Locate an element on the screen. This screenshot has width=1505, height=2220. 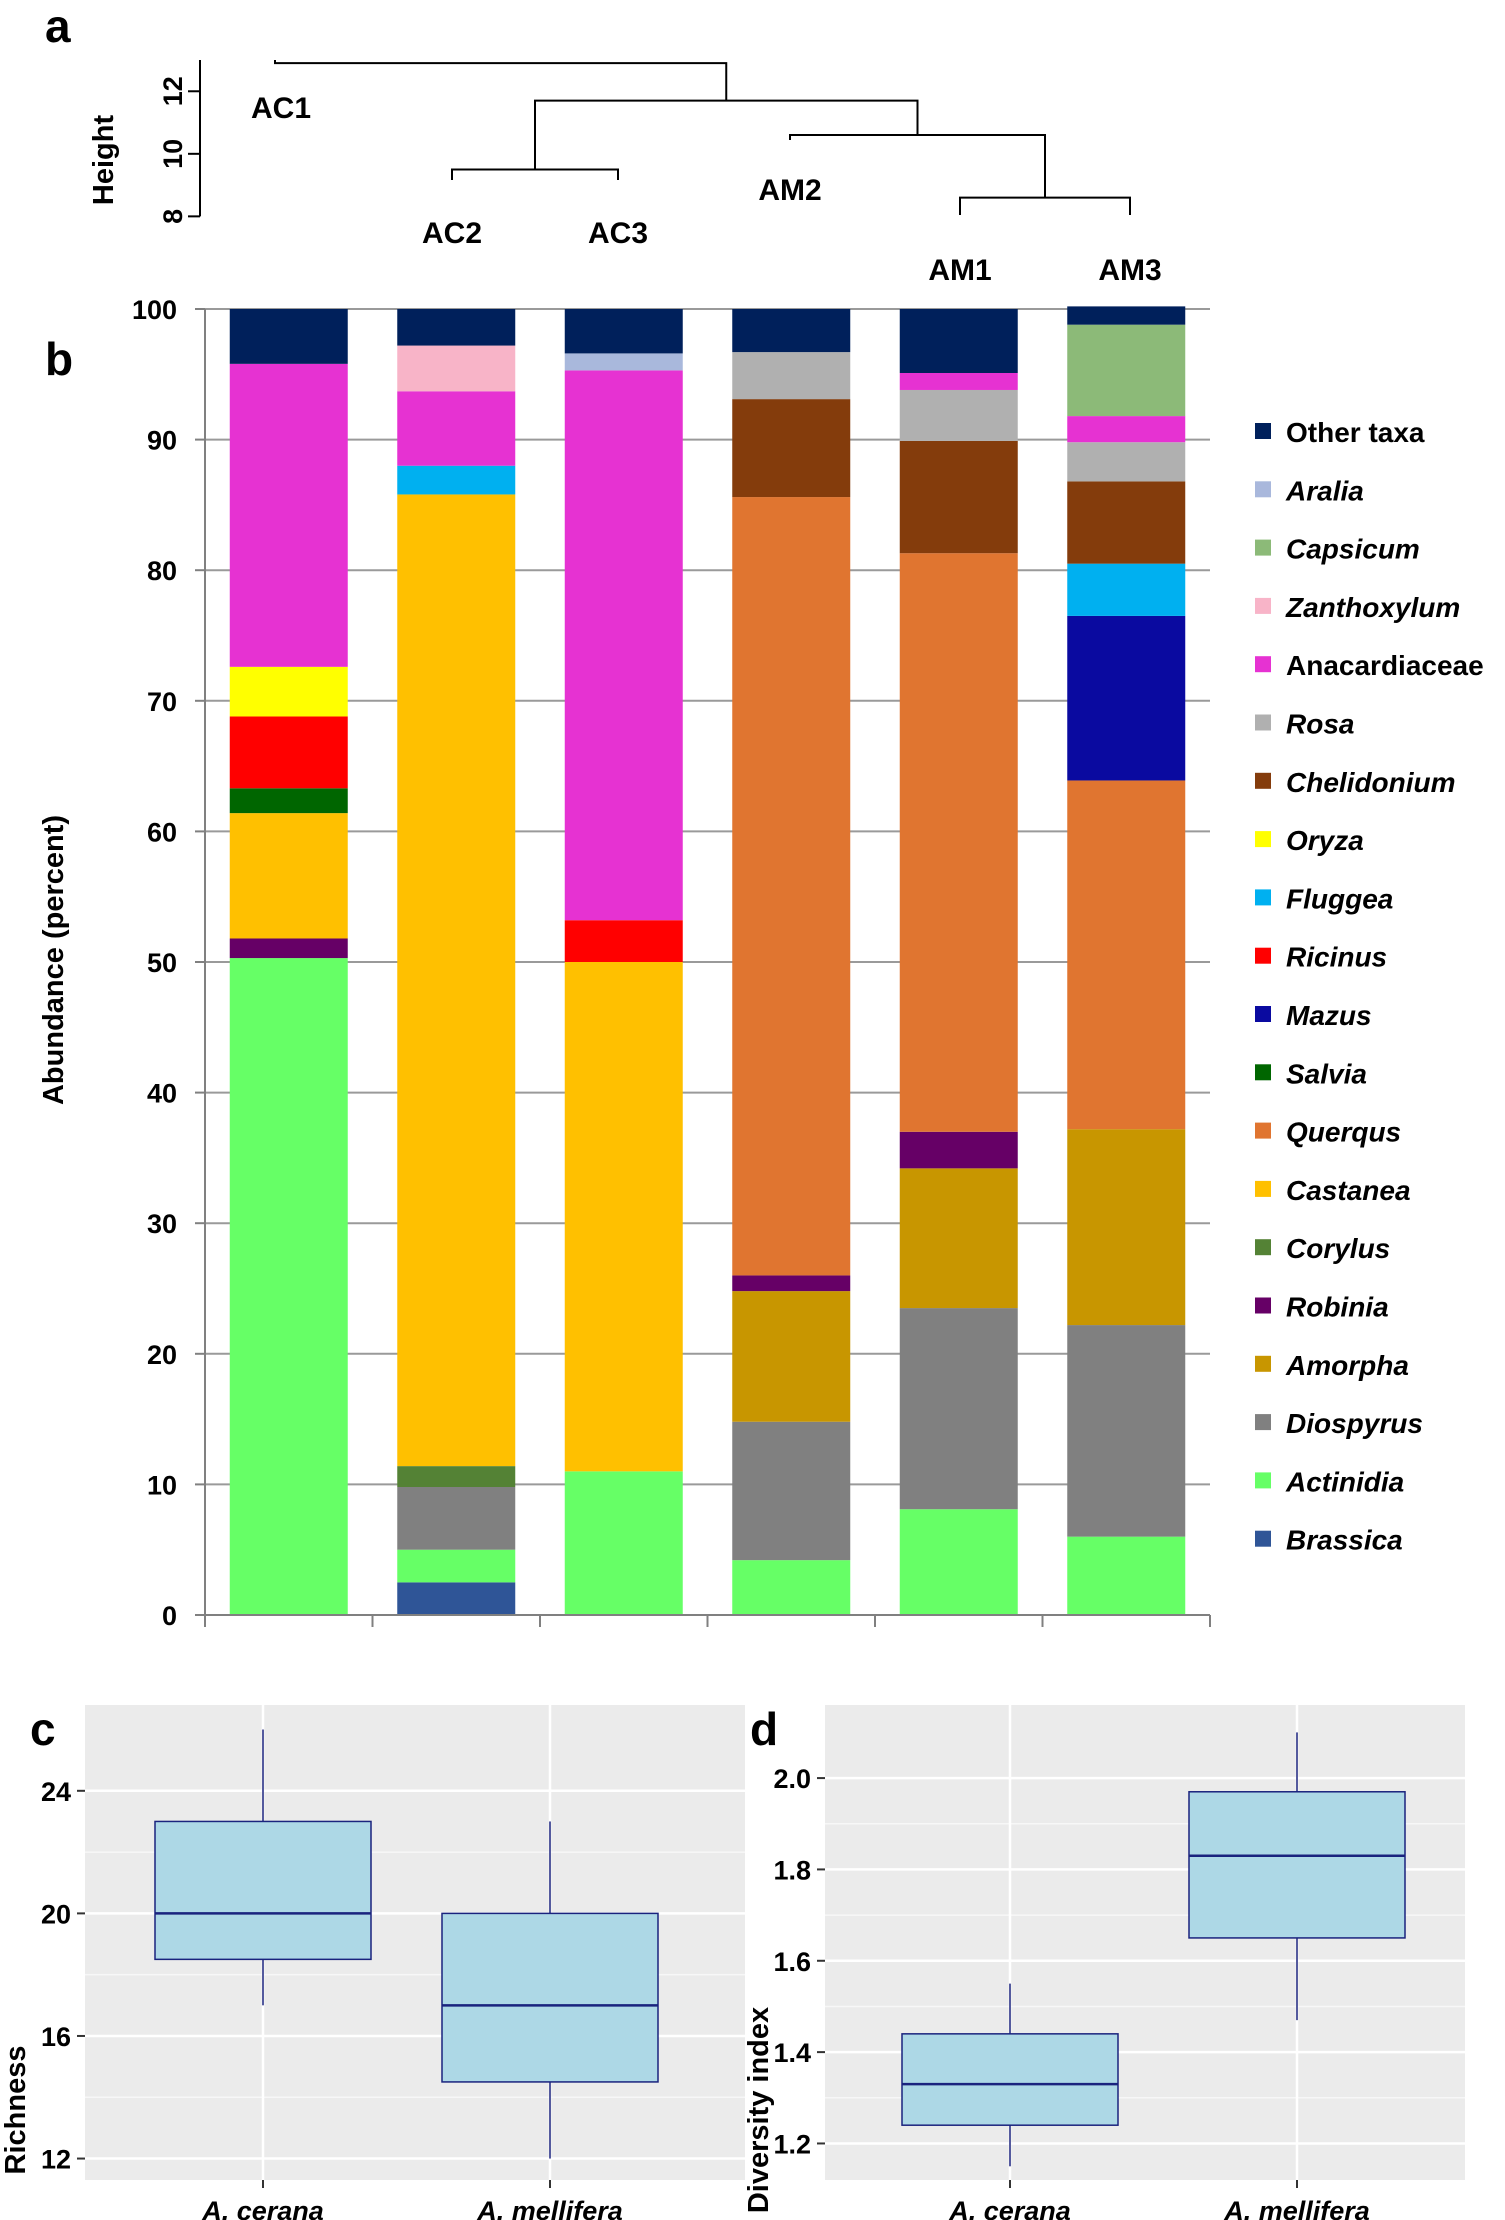
panel-label-a: a is located at coordinates (58, 26).